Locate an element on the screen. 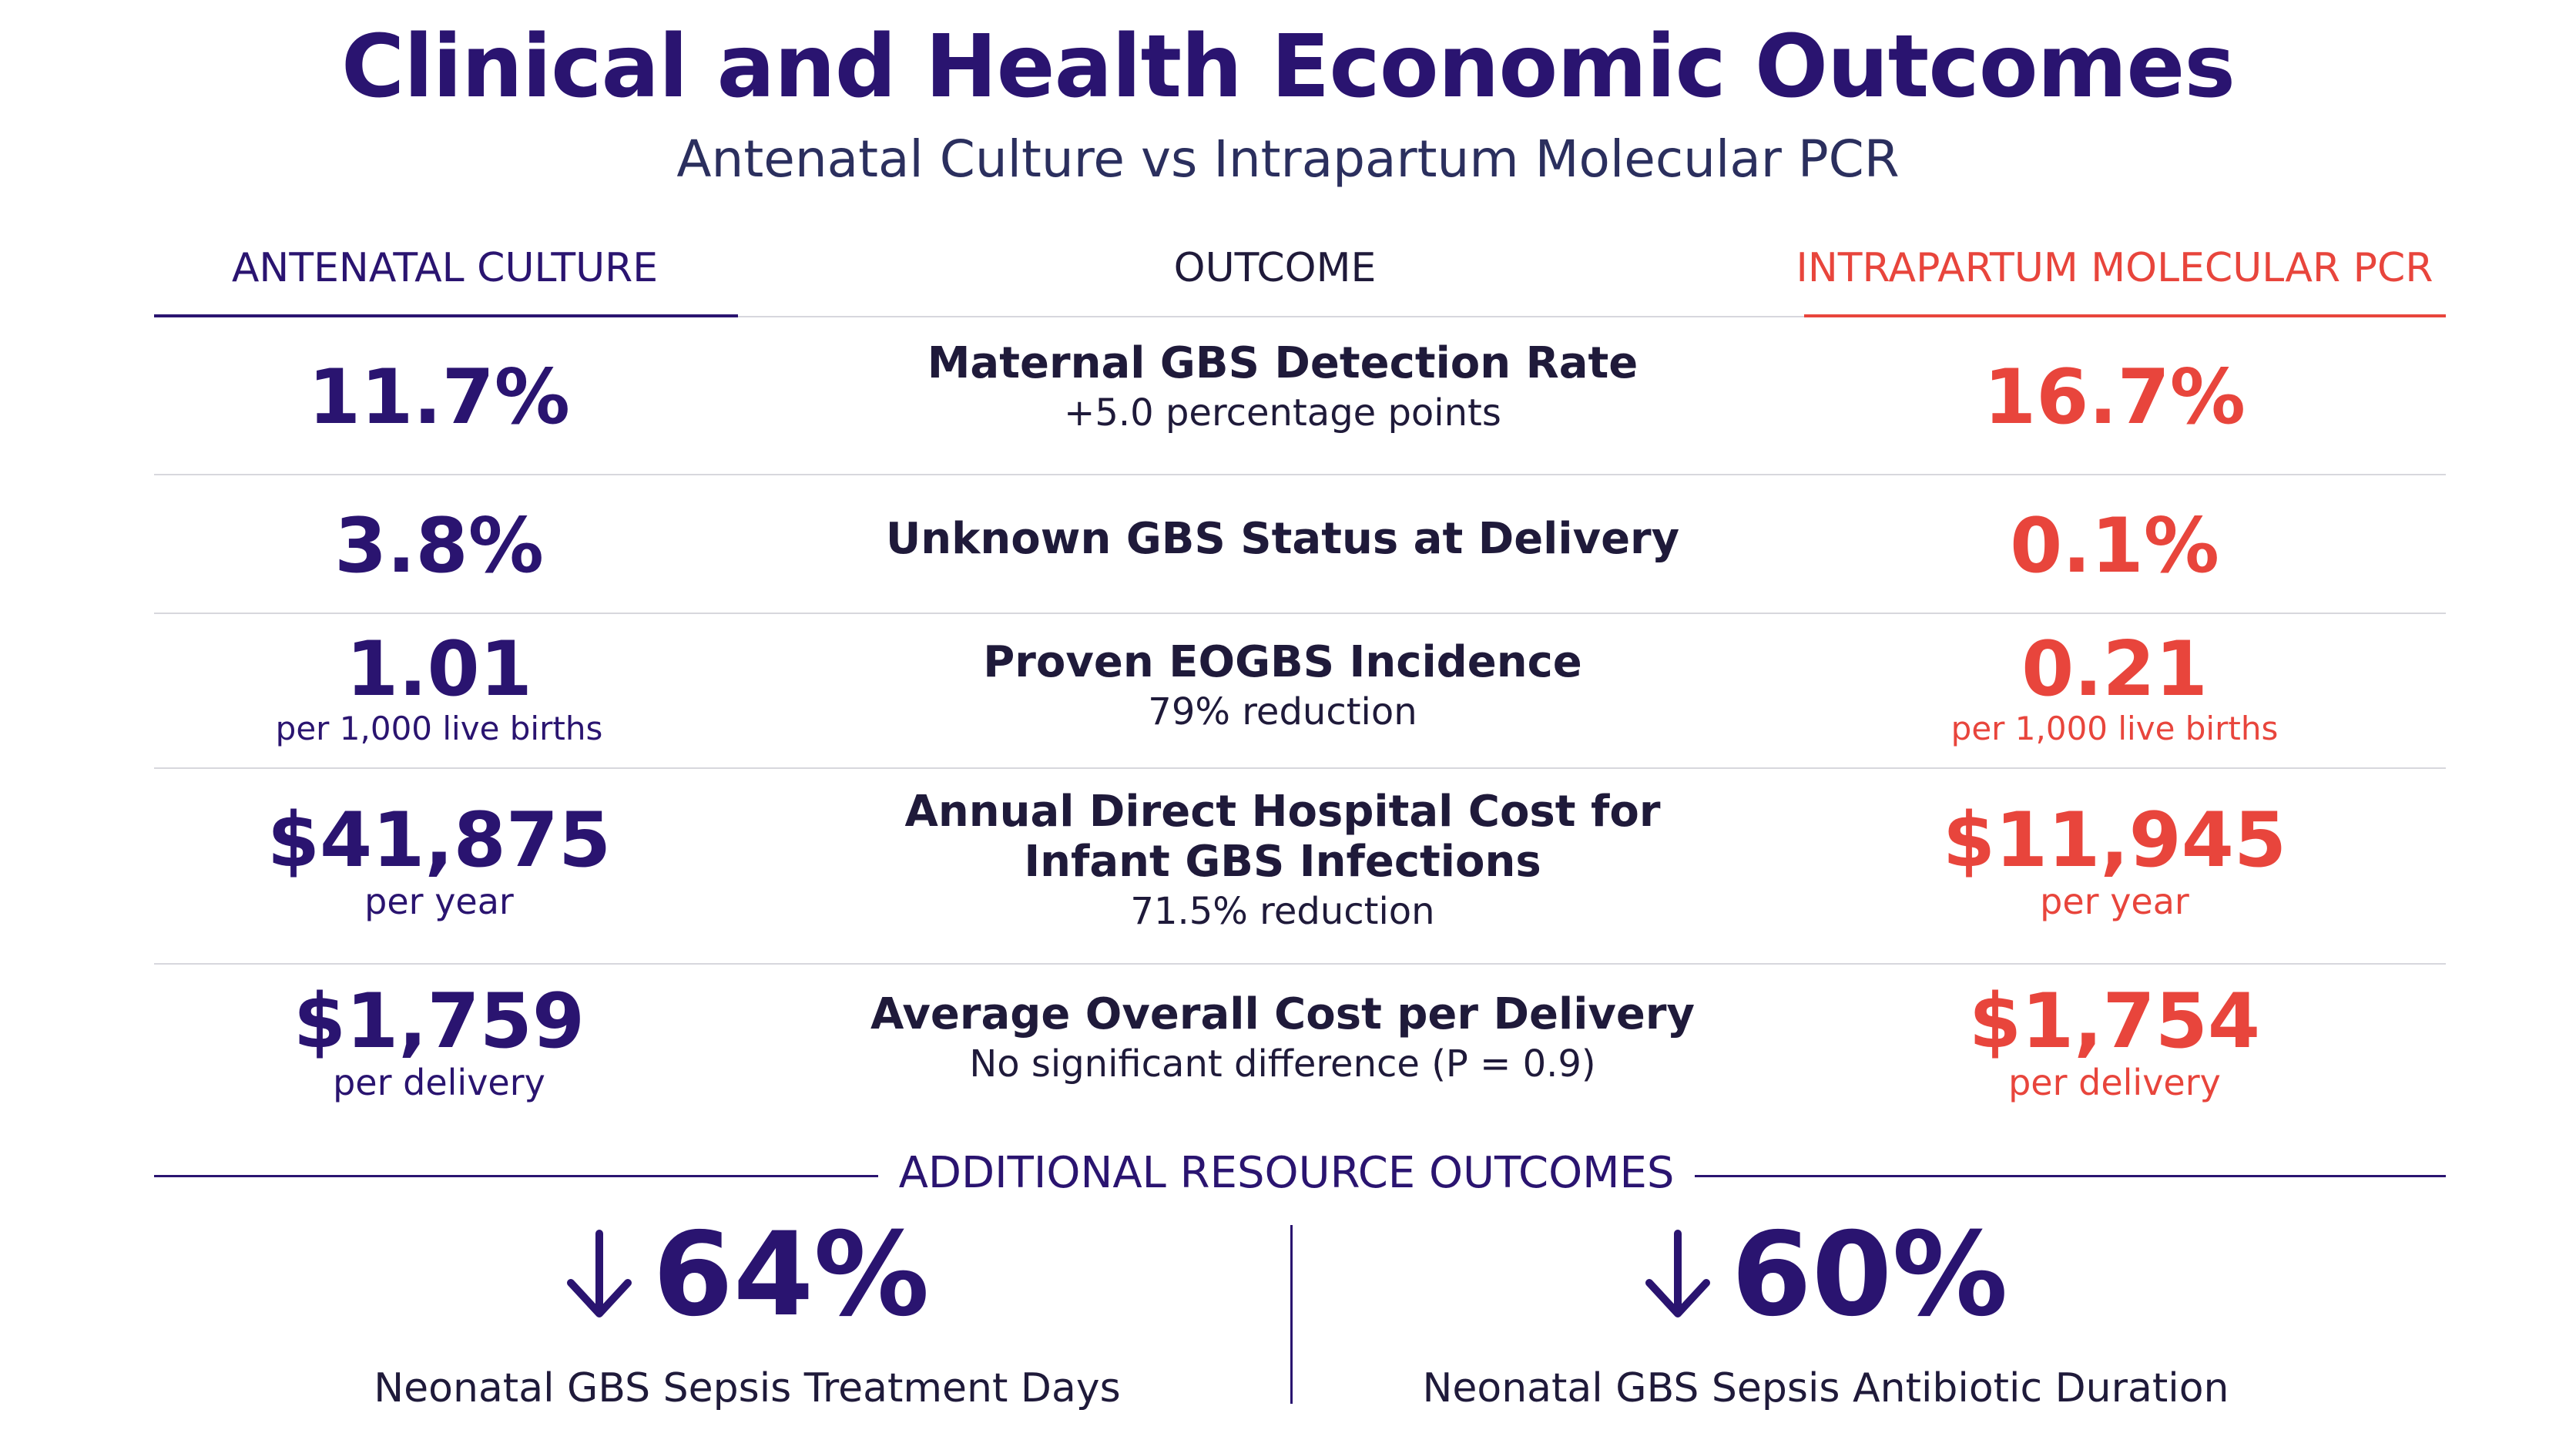  row-3-outcome-cell: Proven EOGBS Incidence 79% reduction is located at coordinates (1283, 686).